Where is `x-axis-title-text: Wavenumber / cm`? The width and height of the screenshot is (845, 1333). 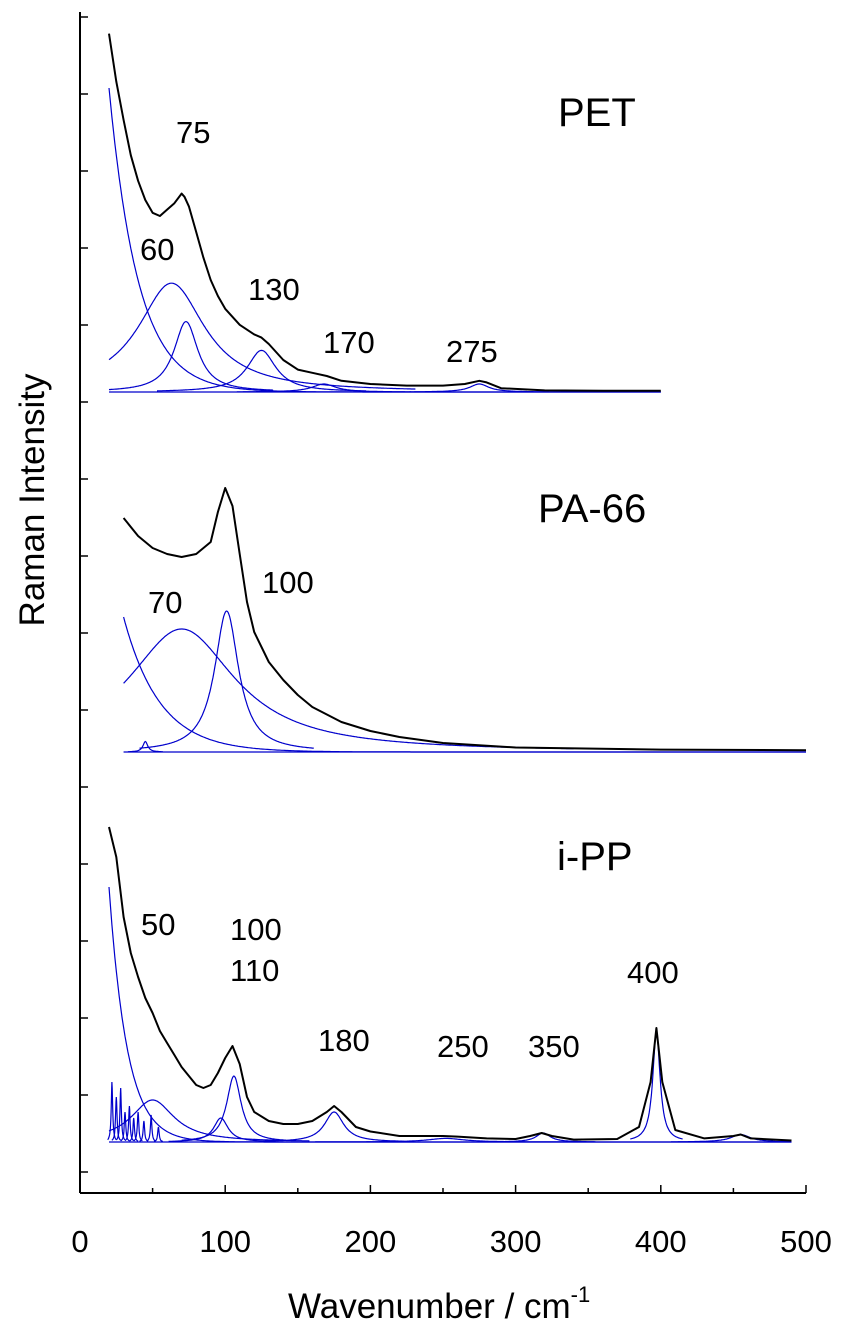
x-axis-title-text: Wavenumber / cm is located at coordinates (429, 1306).